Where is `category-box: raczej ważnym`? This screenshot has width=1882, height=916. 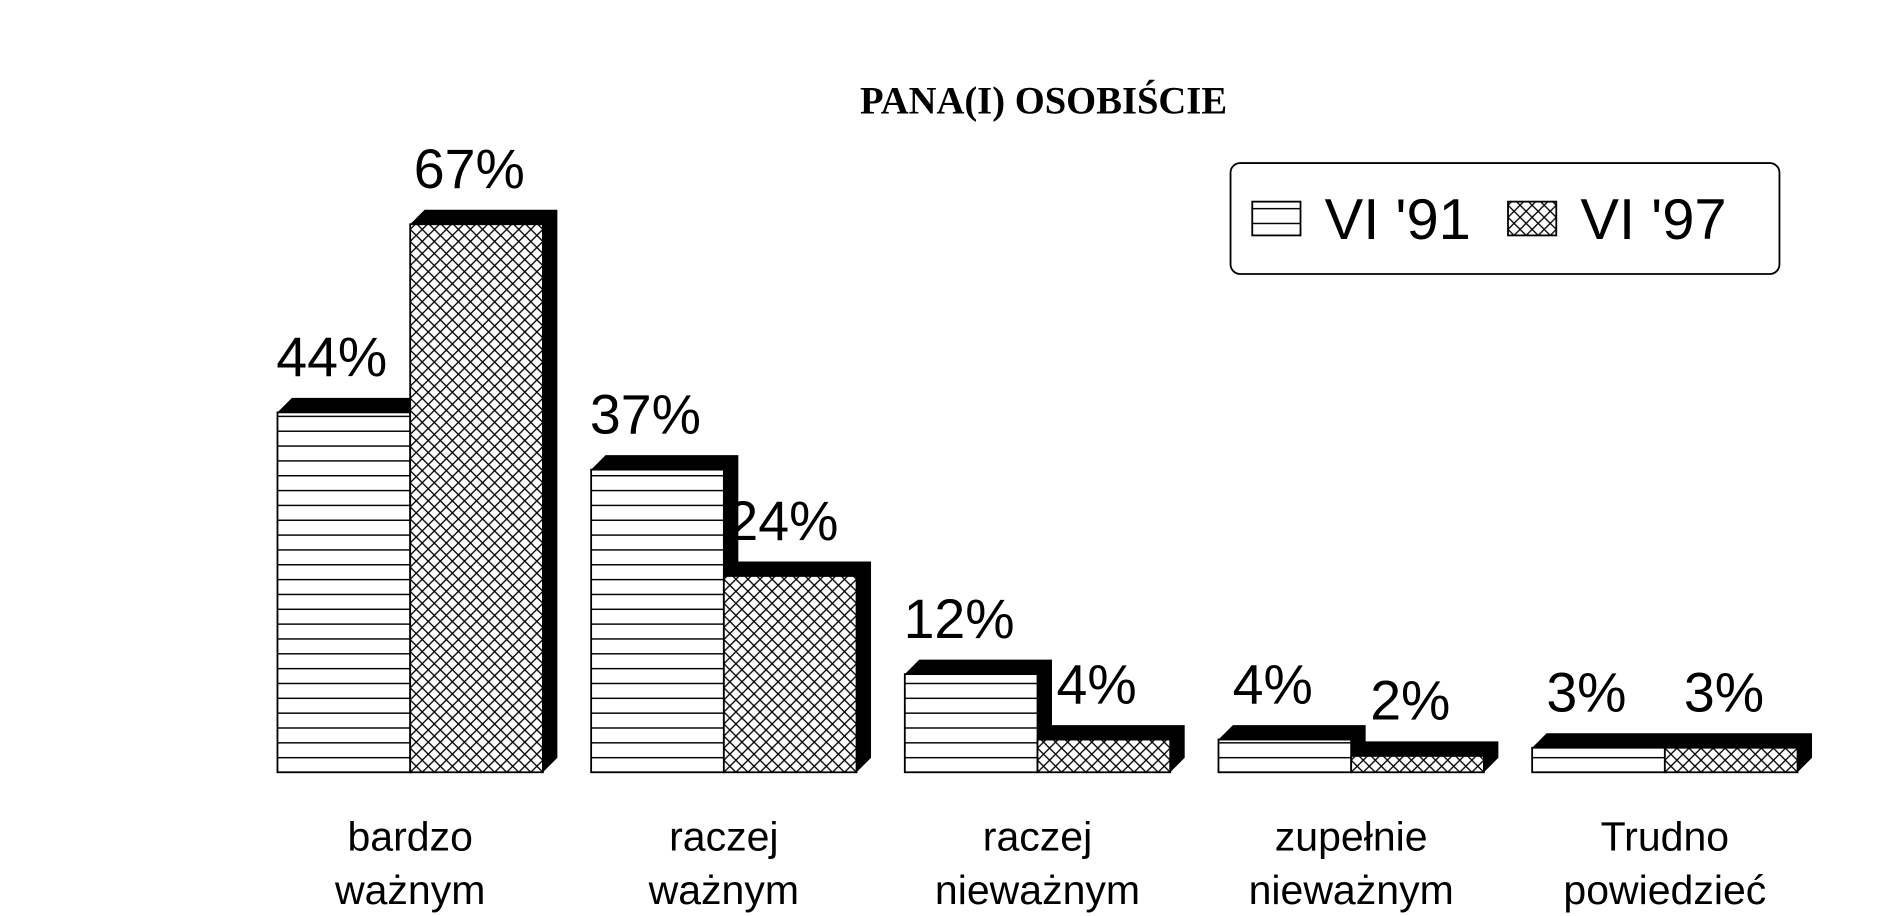
category-box: raczej ważnym is located at coordinates (724, 864).